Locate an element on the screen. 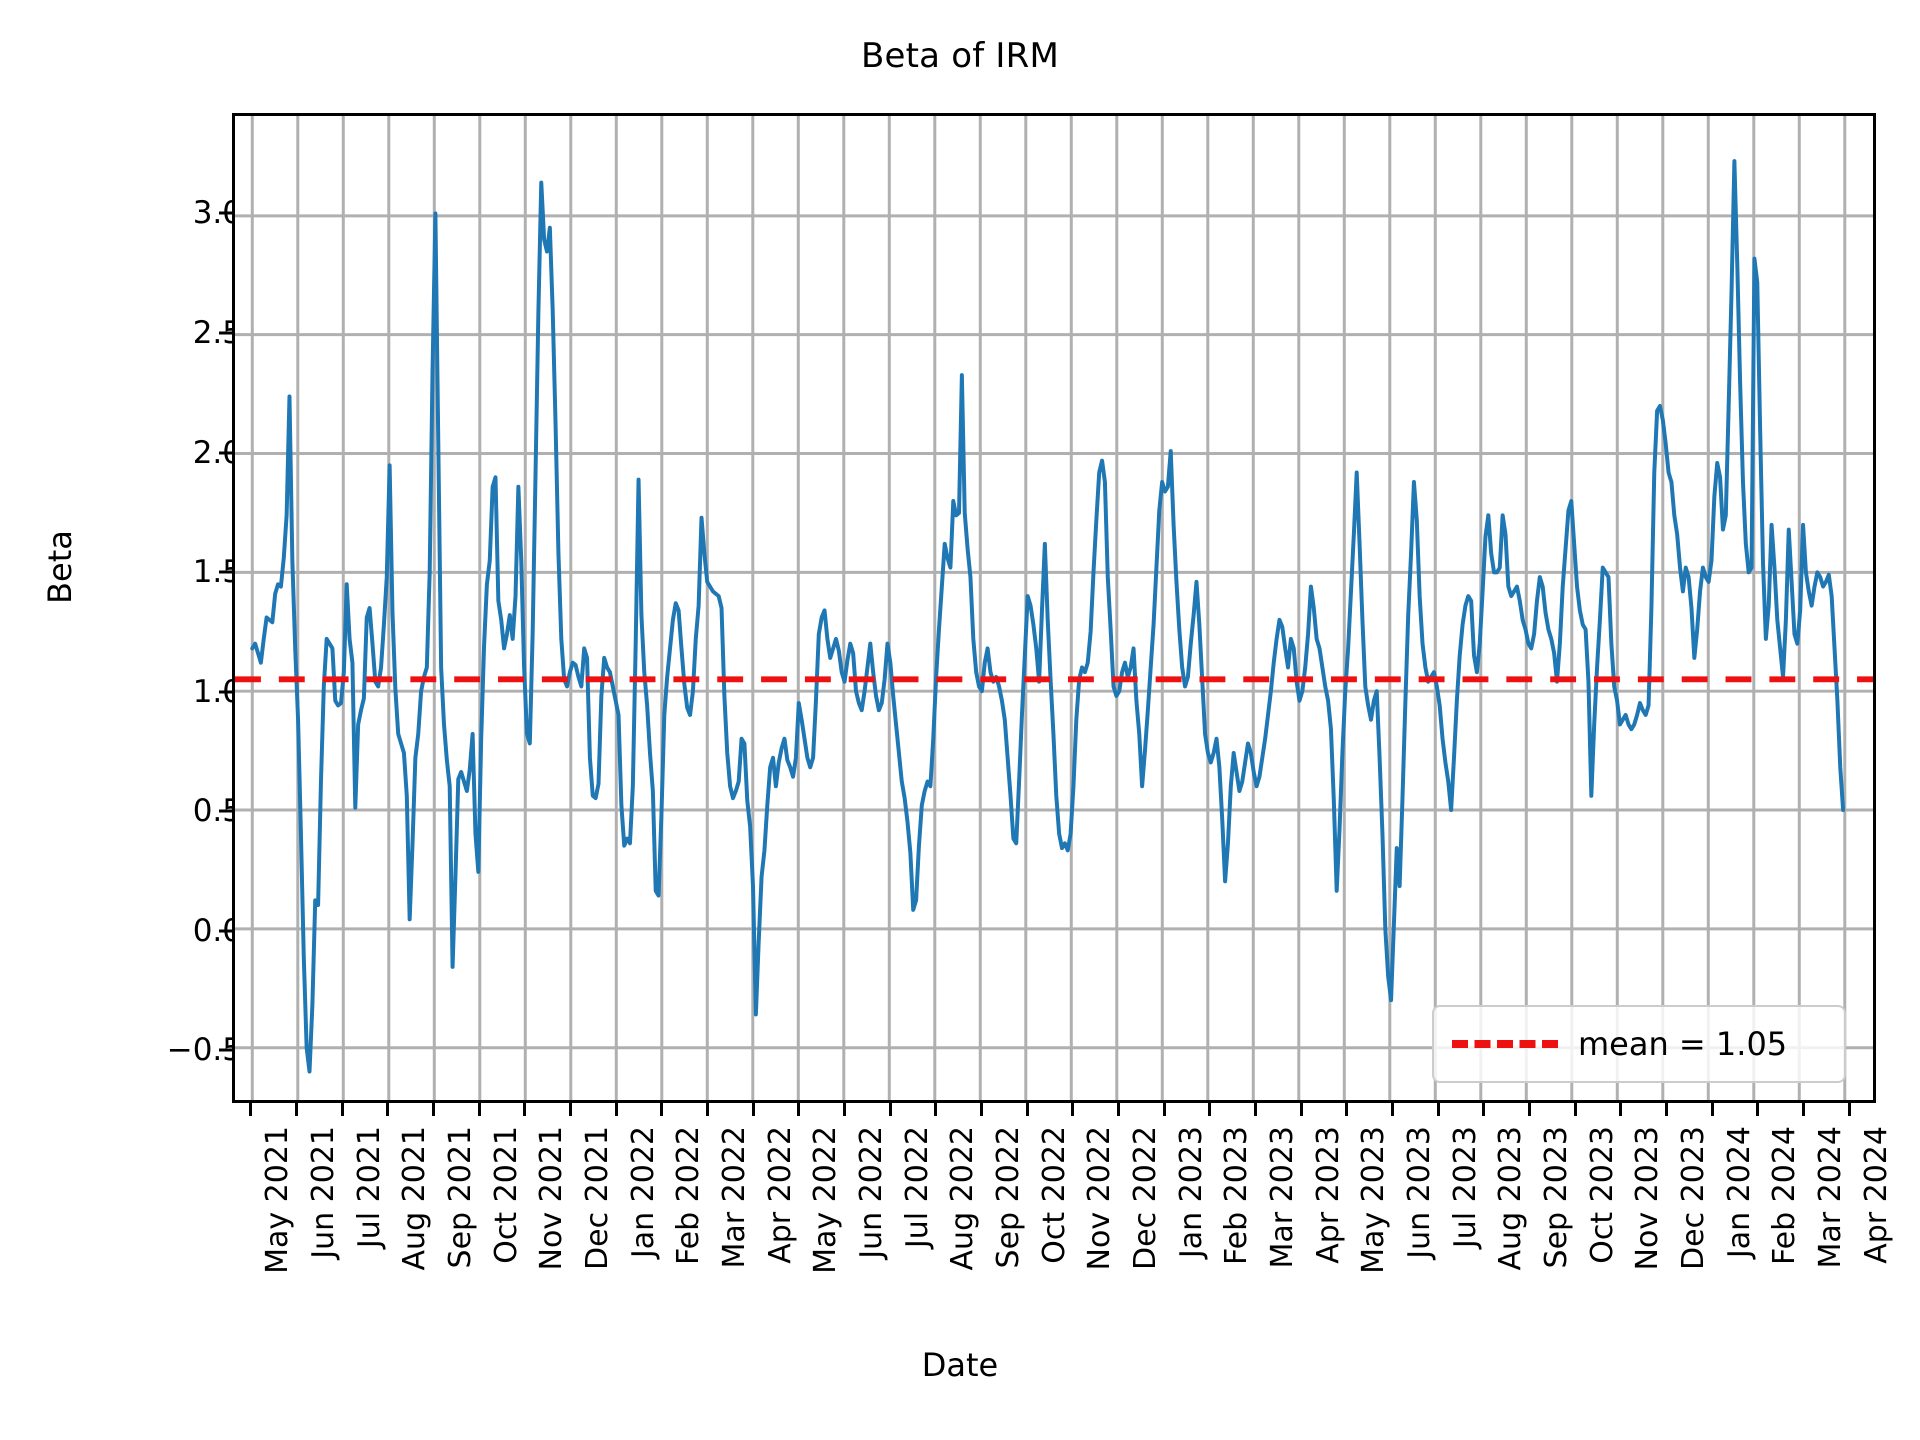  x-axis-tick-label: Nov 2022 is located at coordinates (1100, 1198).